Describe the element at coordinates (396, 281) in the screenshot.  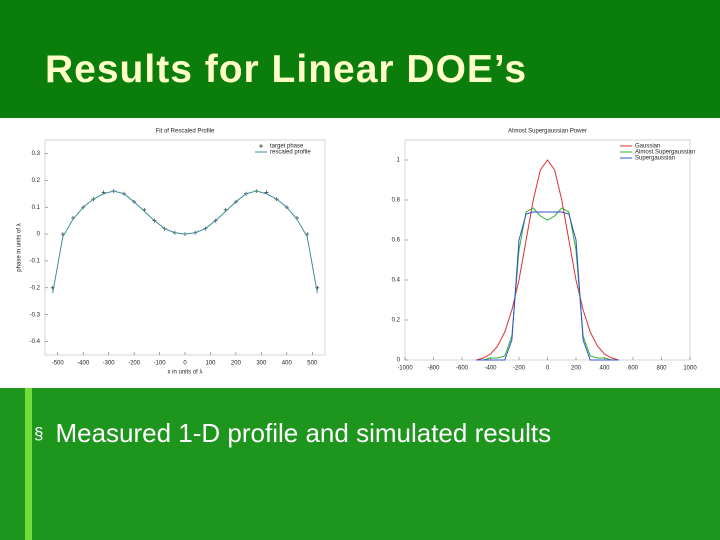
I see `y-tick-label: 0.4` at that location.